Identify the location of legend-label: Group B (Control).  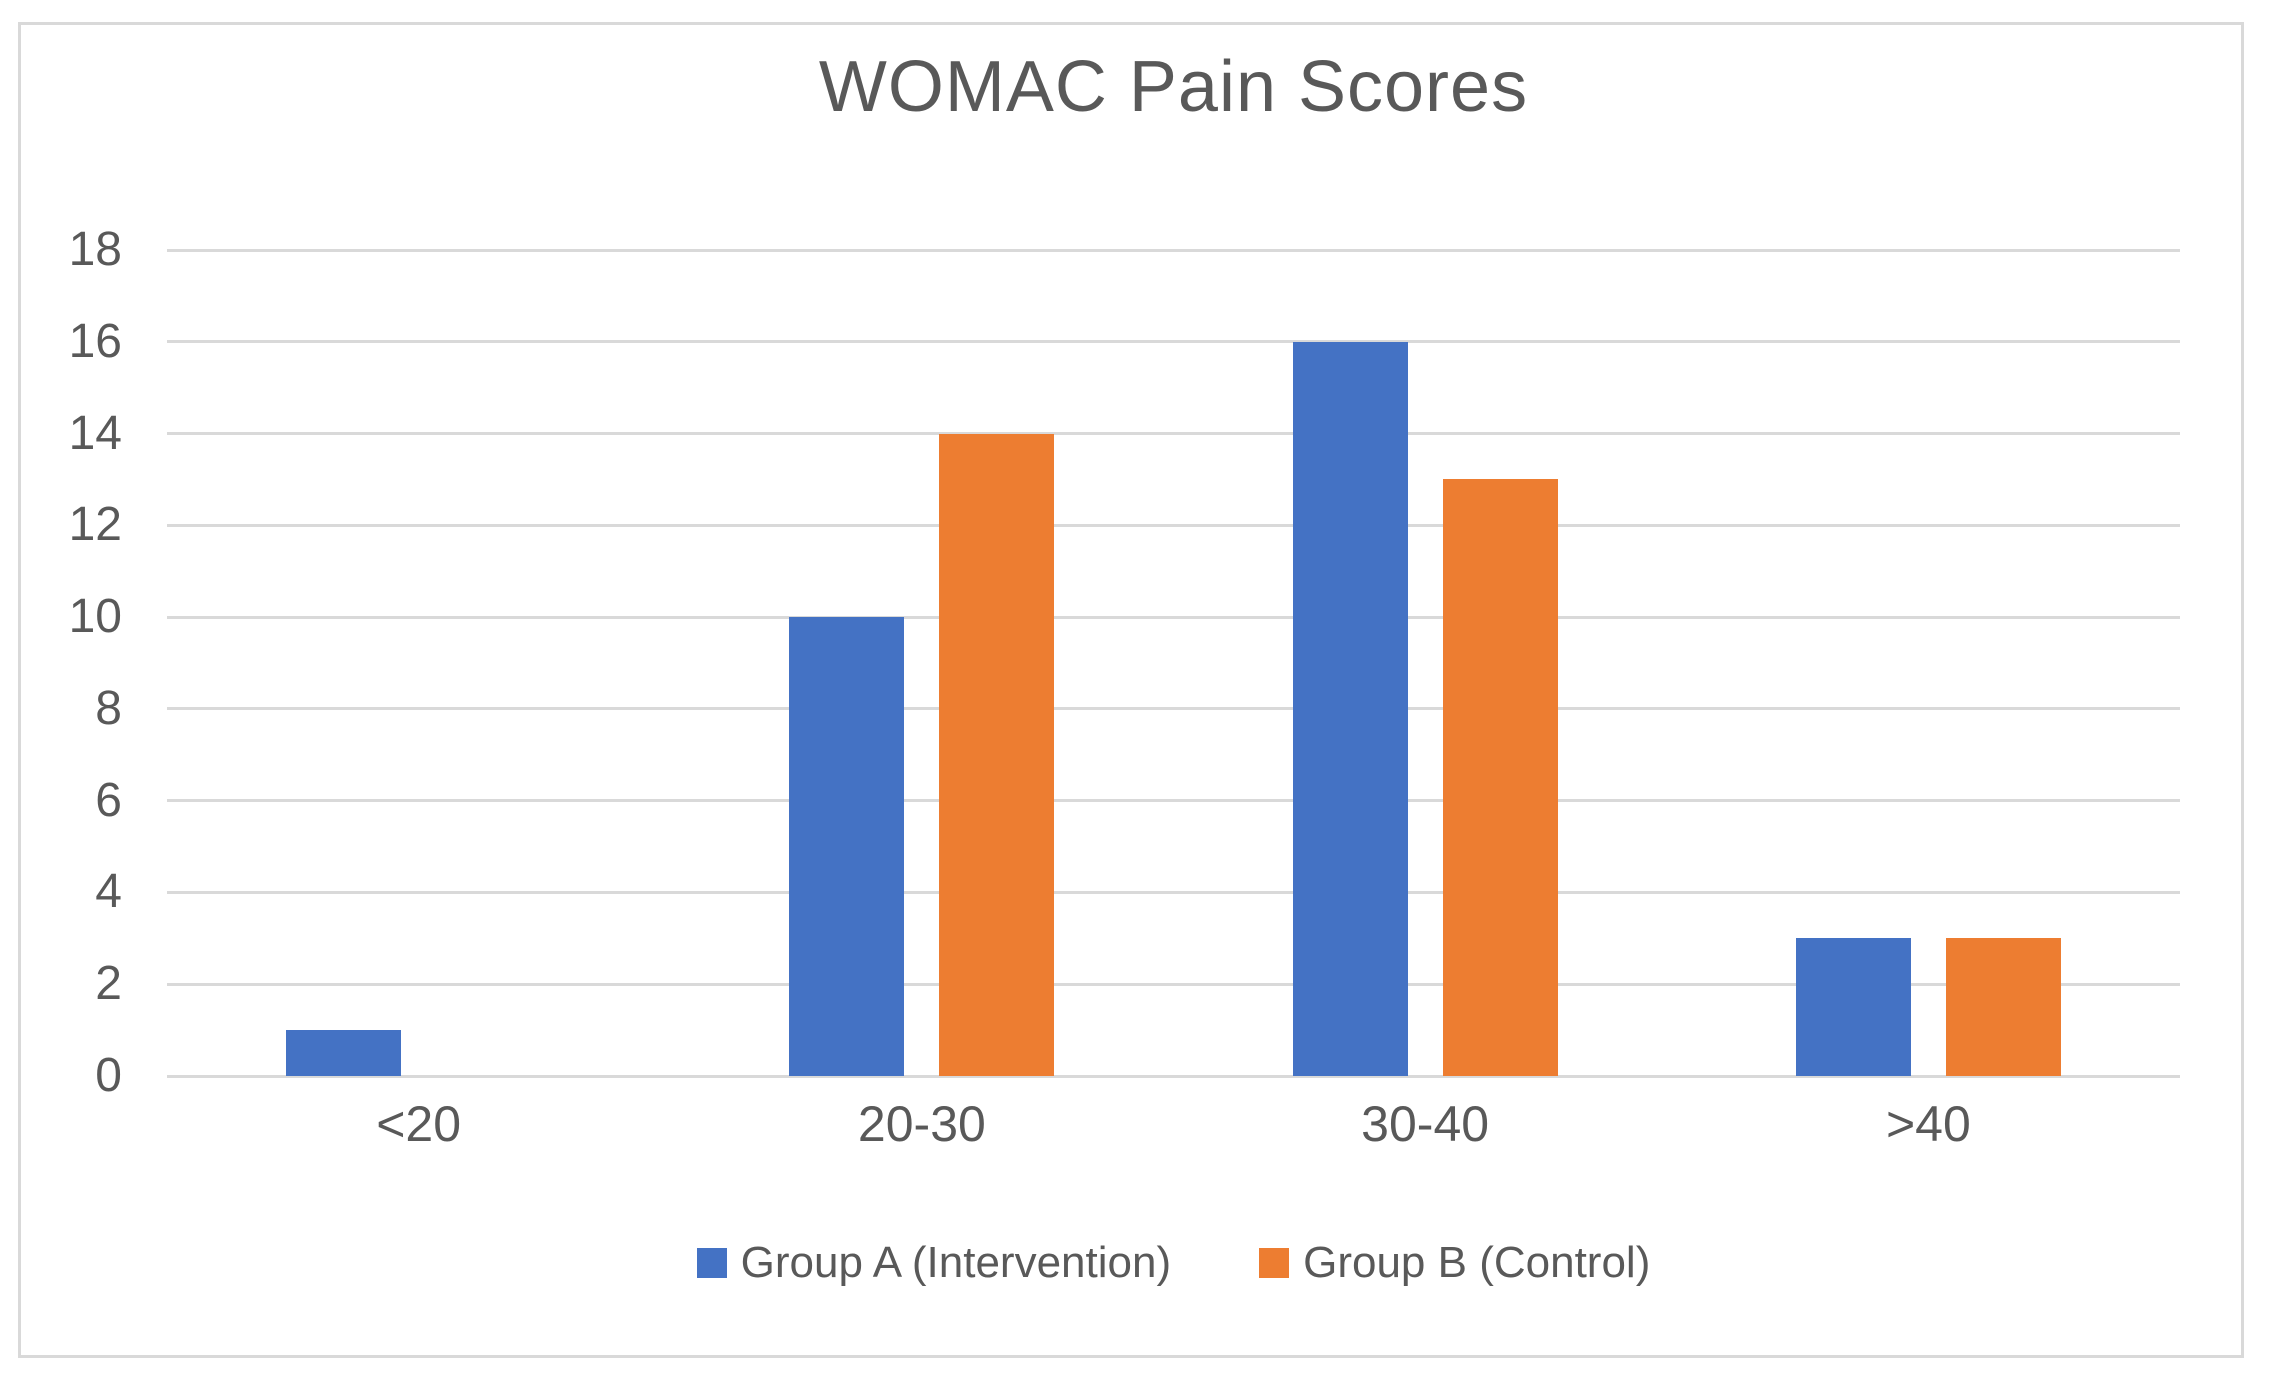
(1477, 1262).